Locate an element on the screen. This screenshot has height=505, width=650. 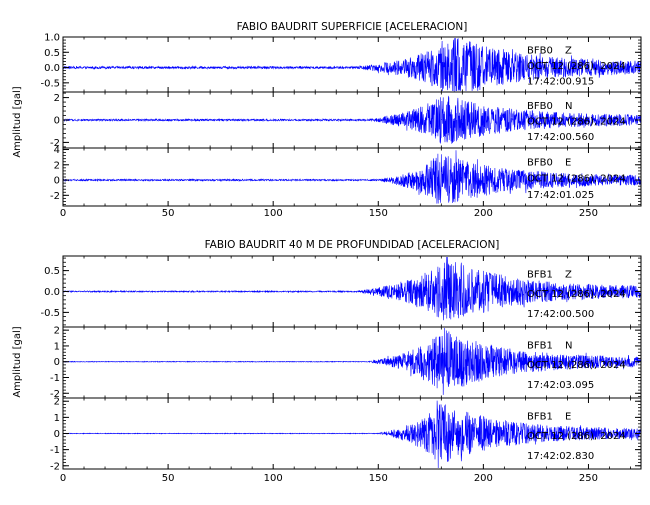
panel-bfb0-n: -2 0 2 BFB0 N OCT 12 (286), 2024 17:42:00.560 is located at coordinates (346, 120).